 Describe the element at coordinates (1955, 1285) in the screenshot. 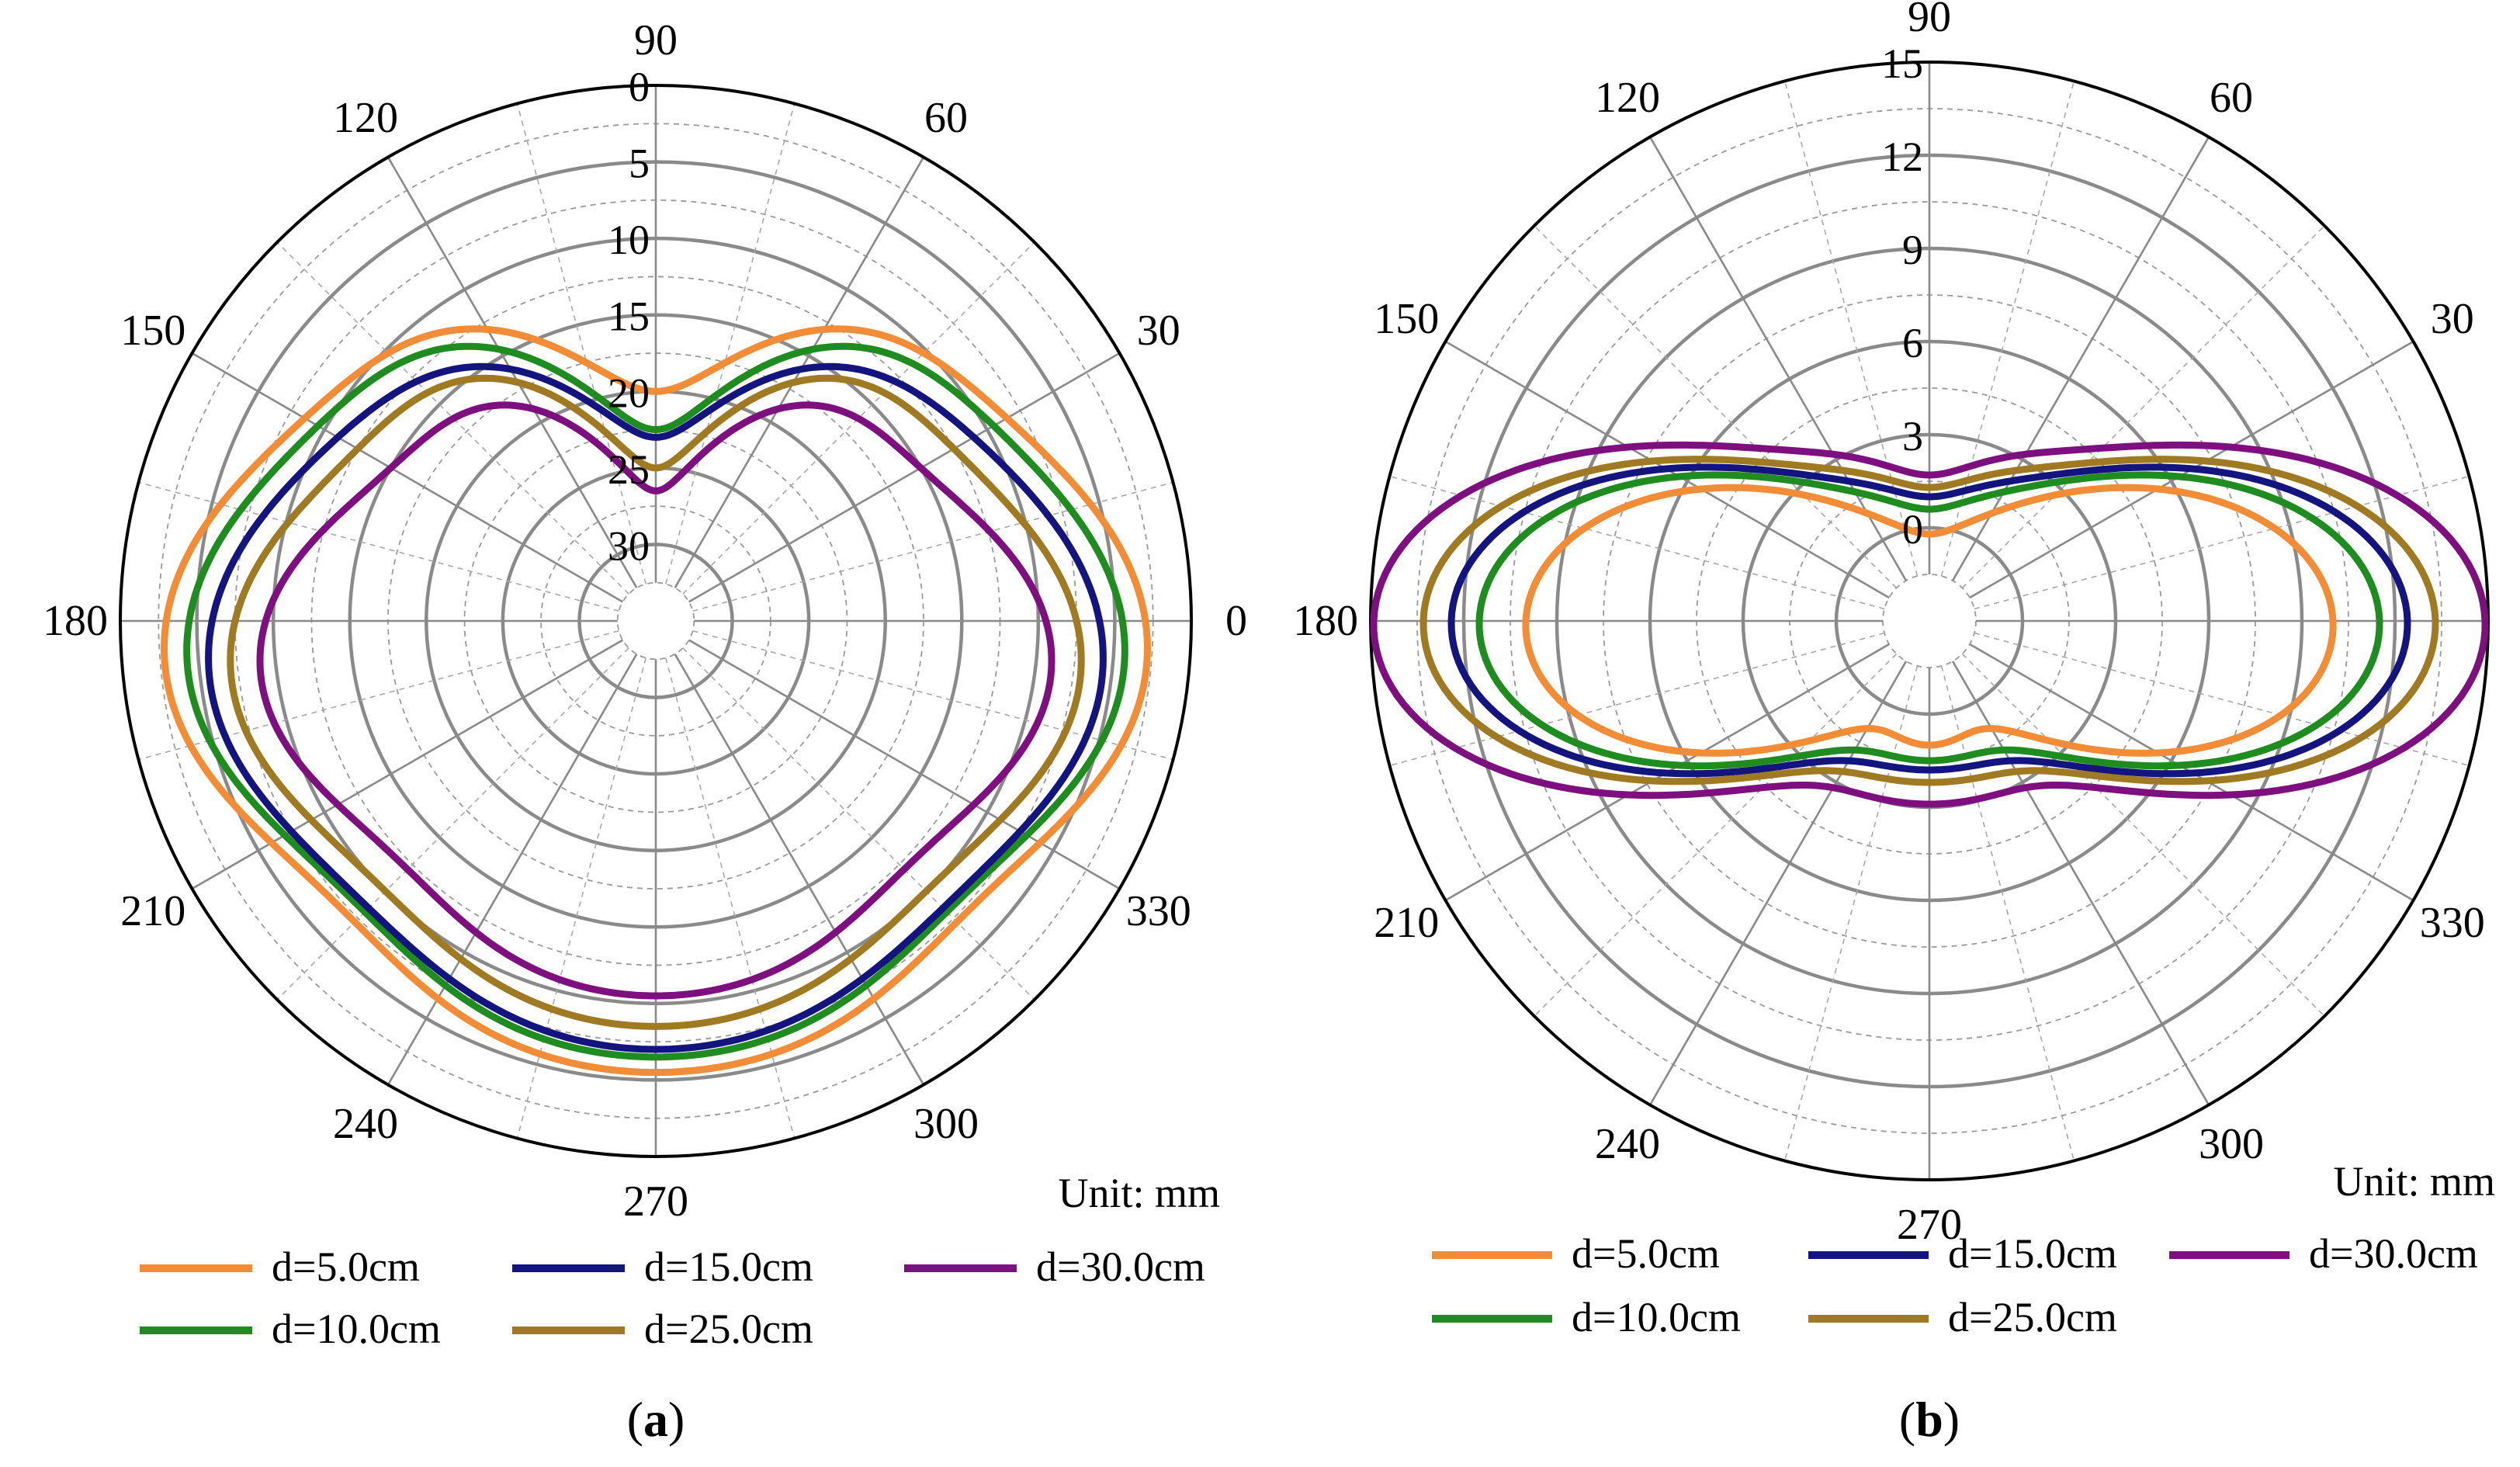

I see `legend-b: d=5.0cm d=15.0cm d=30.0cm d=10.0cm d=25.0cm` at that location.